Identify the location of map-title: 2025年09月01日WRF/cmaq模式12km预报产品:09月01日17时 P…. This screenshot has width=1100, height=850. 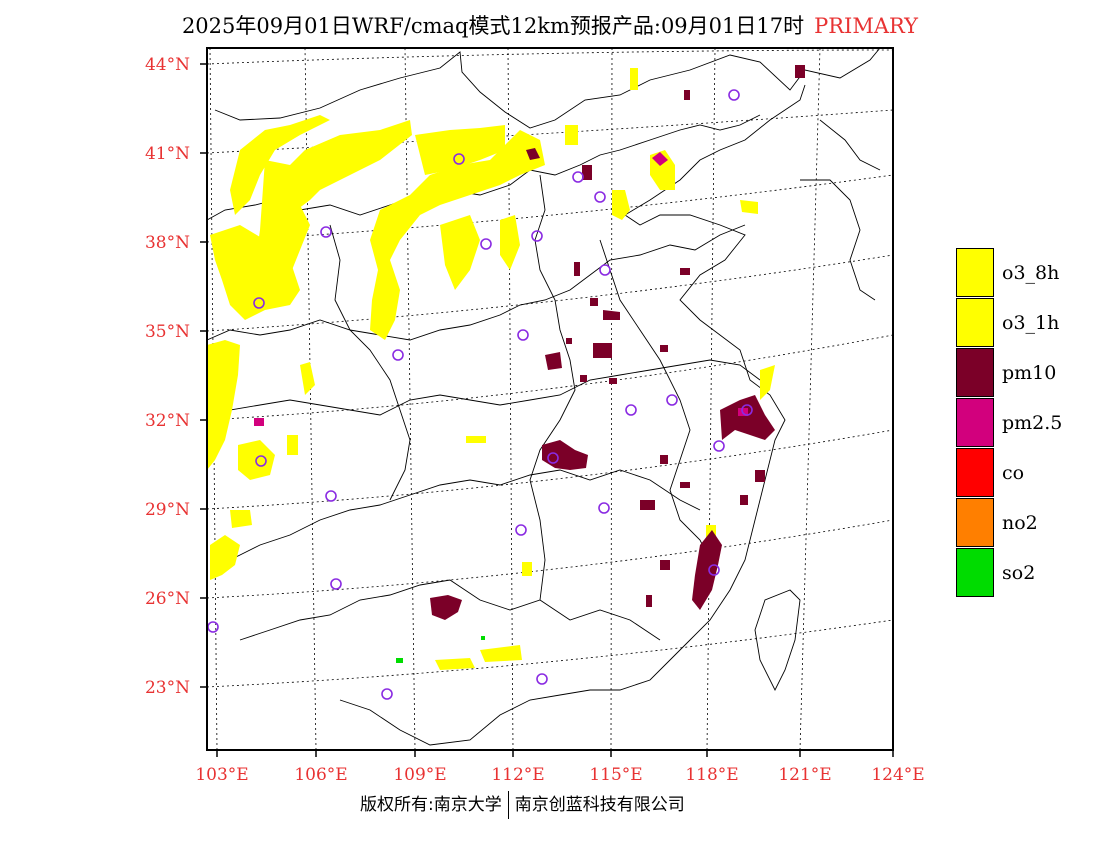
(550, 25).